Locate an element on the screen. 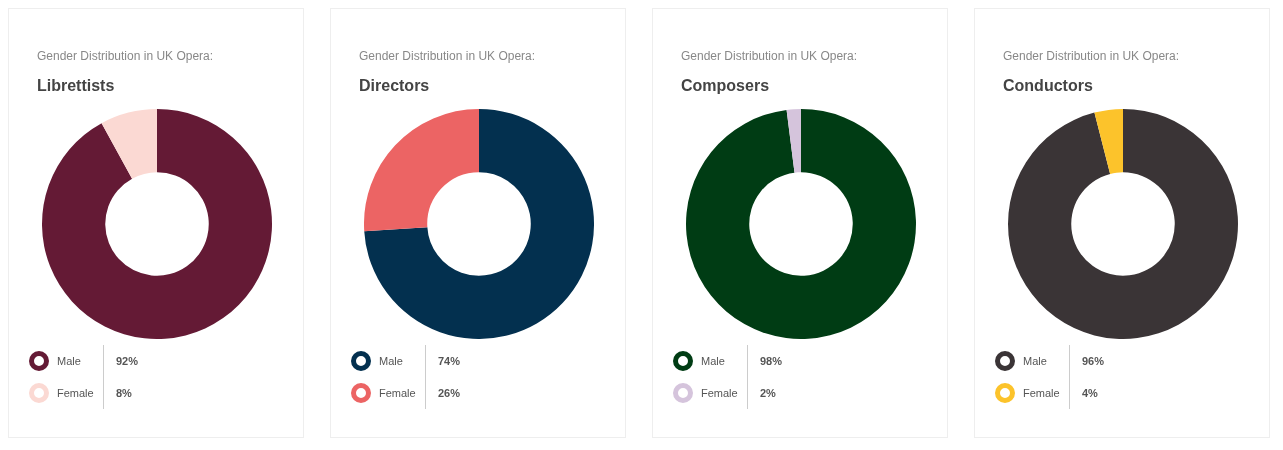  data-label: 98% is located at coordinates (771, 361).